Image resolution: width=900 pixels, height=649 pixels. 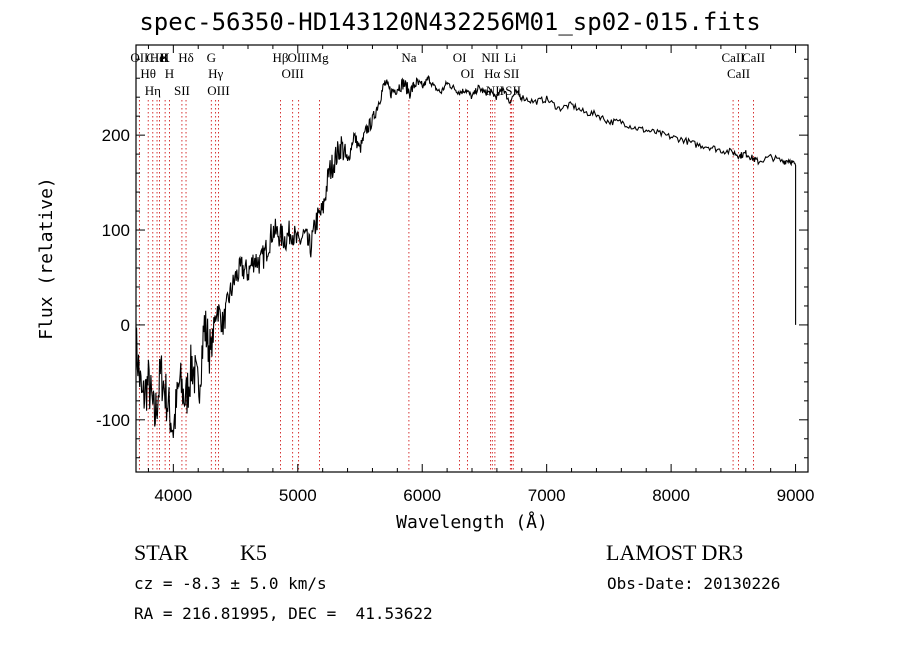 What do you see at coordinates (472, 522) in the screenshot?
I see `x-axis-label: Wavelength (Å)` at bounding box center [472, 522].